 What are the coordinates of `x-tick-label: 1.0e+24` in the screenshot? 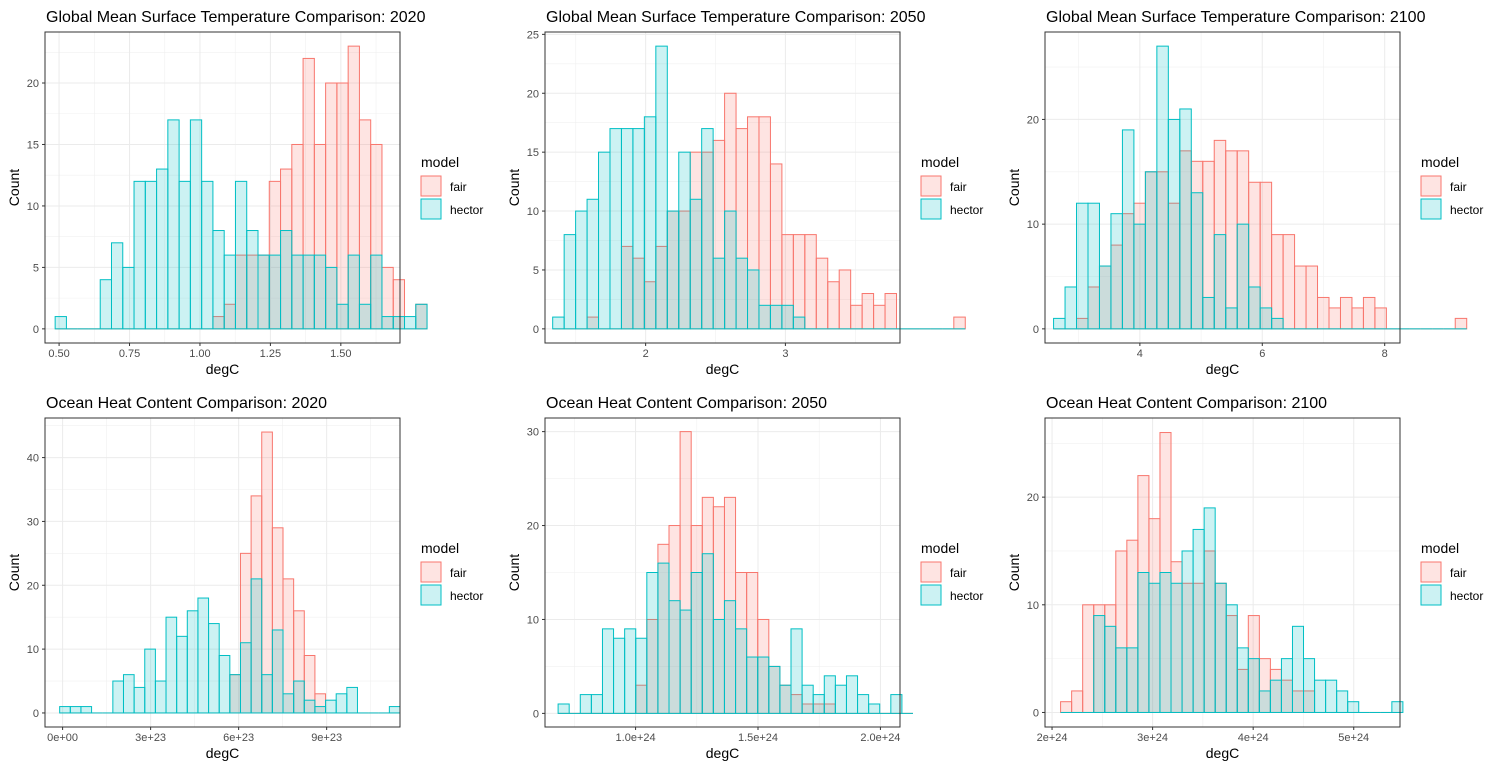 It's located at (636, 738).